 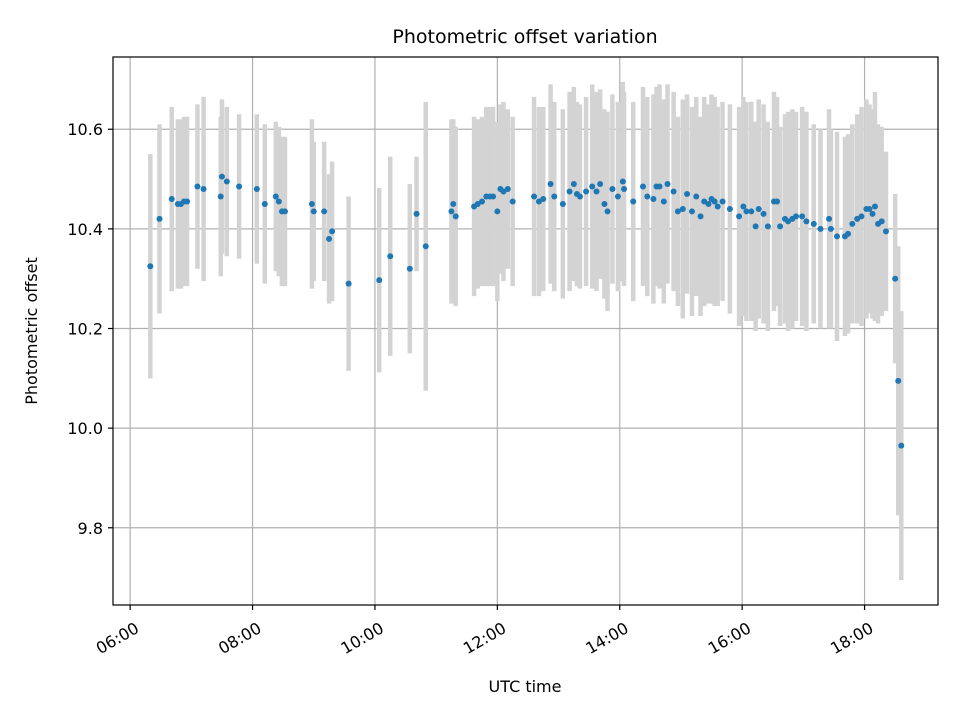 I want to click on y-tick-label: 10.4, so click(x=85, y=229).